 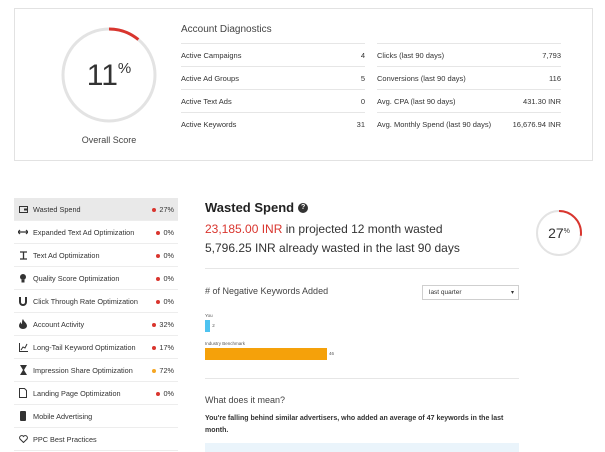 What do you see at coordinates (208, 326) in the screenshot?
I see `bar-you` at bounding box center [208, 326].